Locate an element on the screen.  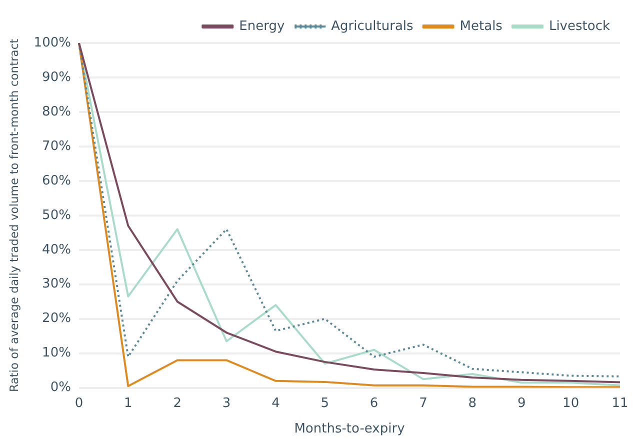
x-tick-label: 0 is located at coordinates (79, 403).